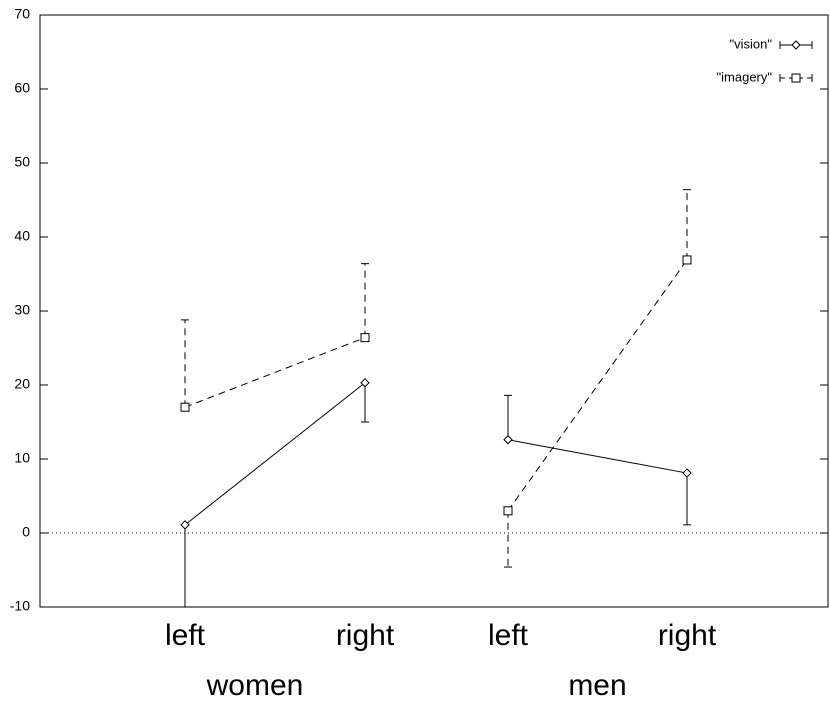 This screenshot has height=702, width=830. I want to click on y-tick-label: 50, so click(22, 162).